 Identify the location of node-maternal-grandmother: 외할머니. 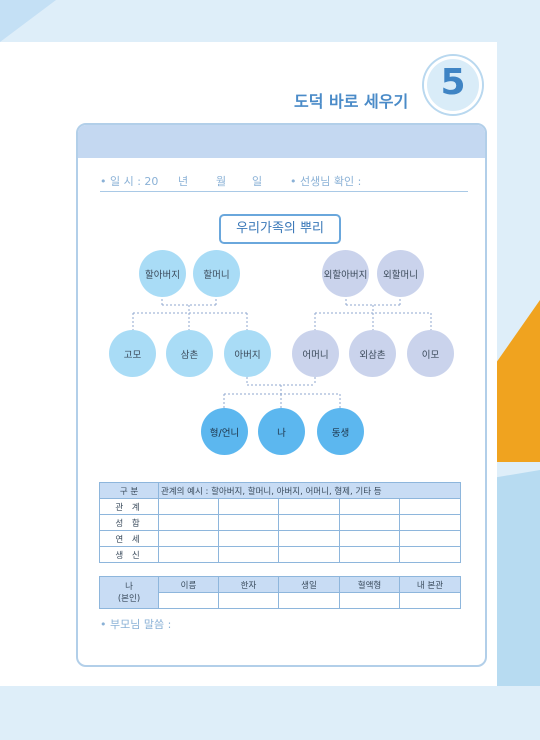
(400, 273).